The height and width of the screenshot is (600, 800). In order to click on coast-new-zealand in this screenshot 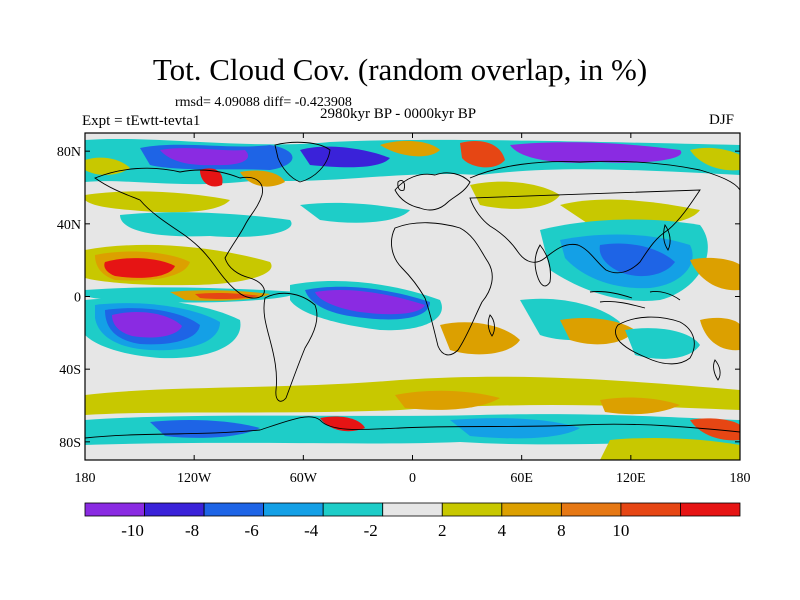, I will do `click(717, 370)`.